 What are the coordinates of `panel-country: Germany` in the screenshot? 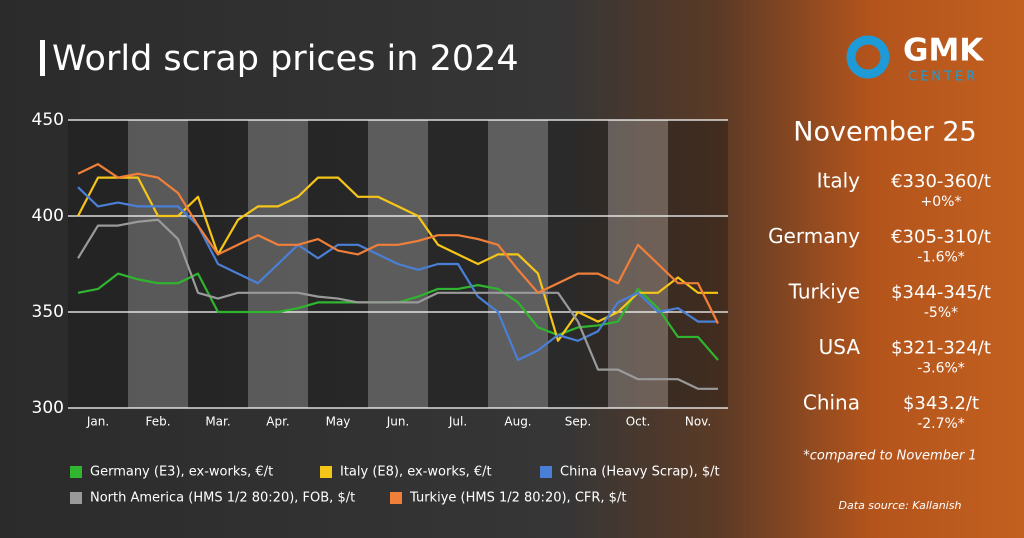 It's located at (814, 236).